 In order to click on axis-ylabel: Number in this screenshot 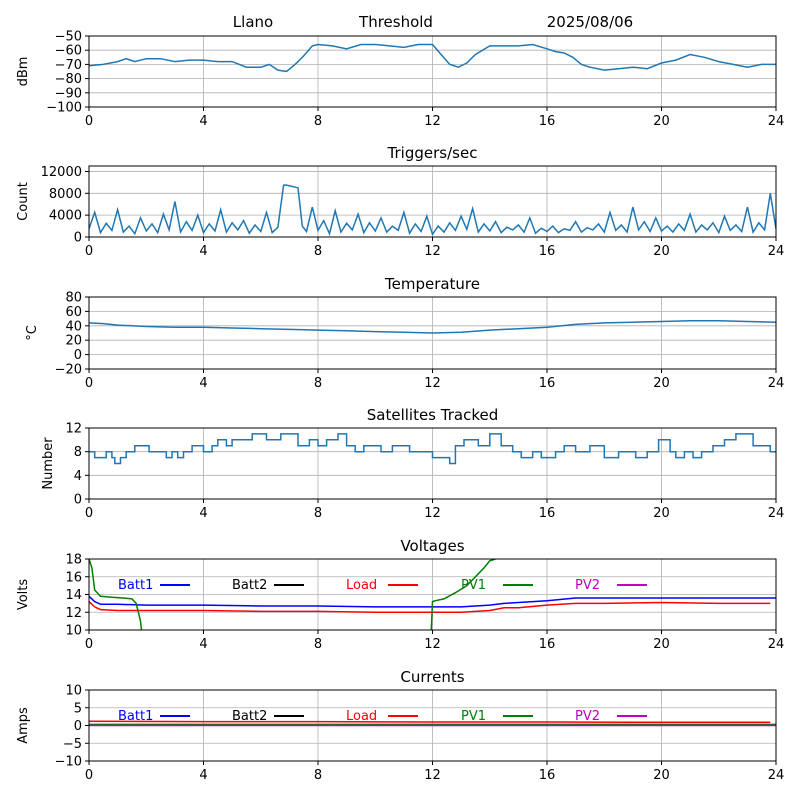, I will do `click(48, 463)`.